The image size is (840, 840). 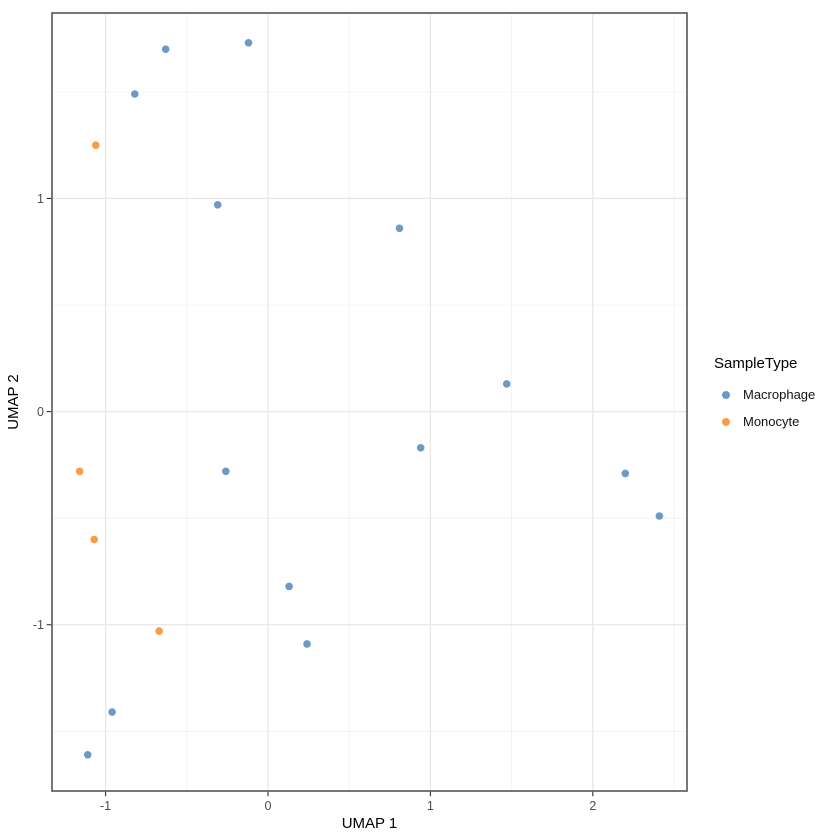 What do you see at coordinates (119, 388) in the screenshot?
I see `series-monocyte` at bounding box center [119, 388].